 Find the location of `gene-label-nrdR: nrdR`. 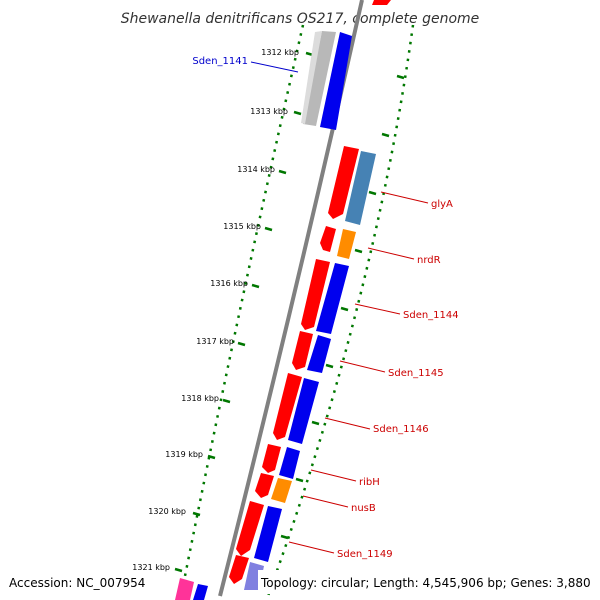

gene-label-nrdR: nrdR is located at coordinates (429, 260).